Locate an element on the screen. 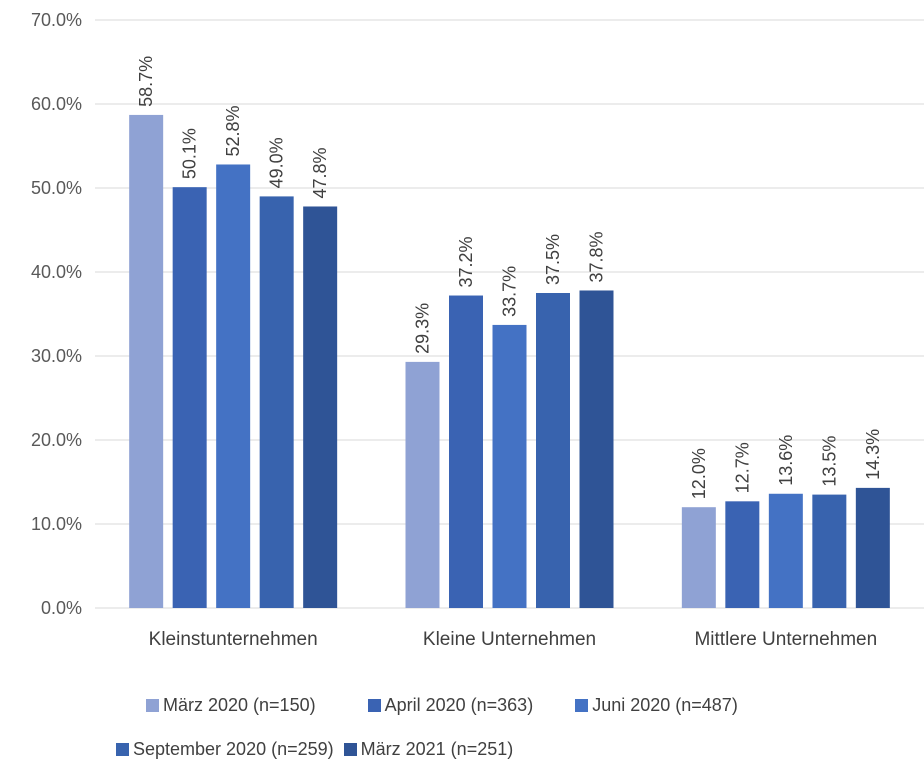 This screenshot has width=924, height=763. data-label: 13.6% is located at coordinates (786, 460).